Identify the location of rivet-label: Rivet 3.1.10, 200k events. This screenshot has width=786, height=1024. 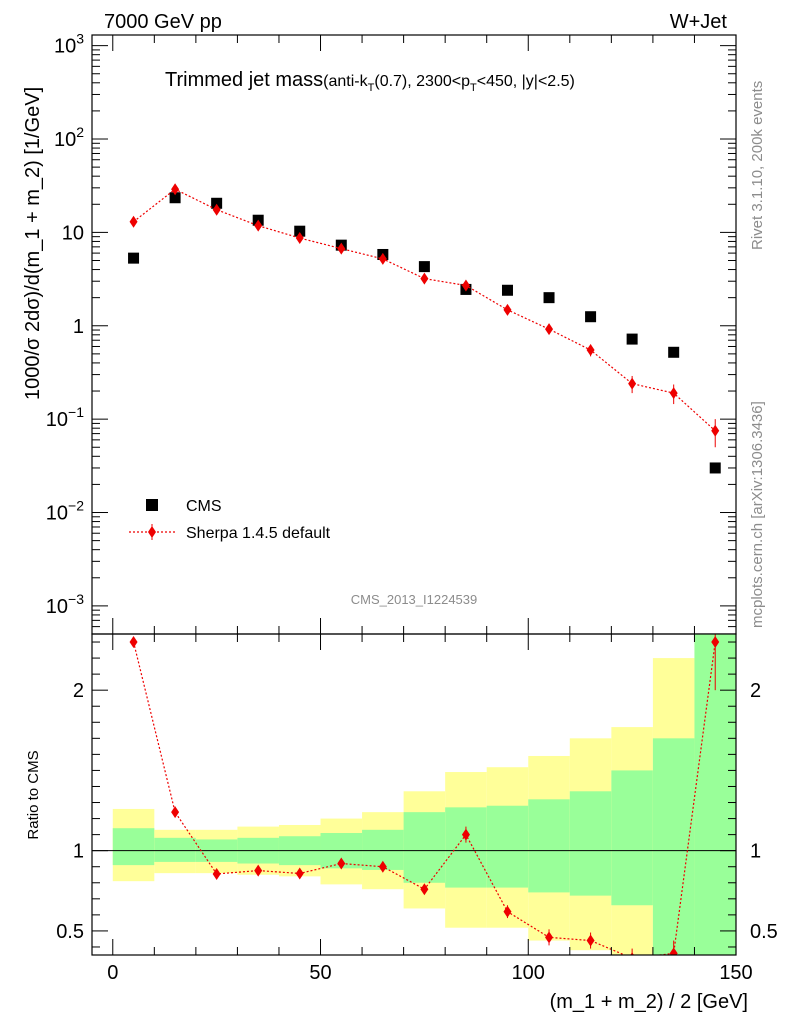
(757, 165).